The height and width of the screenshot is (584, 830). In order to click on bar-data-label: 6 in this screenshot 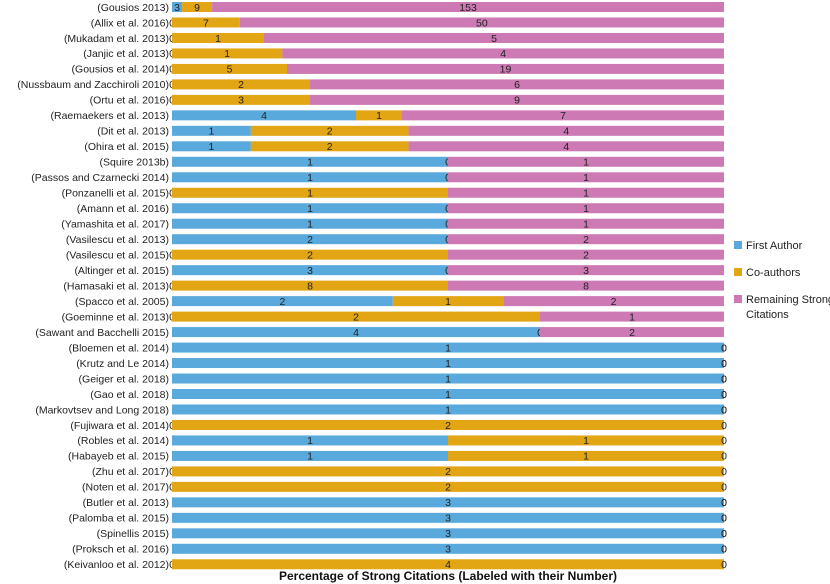, I will do `click(517, 85)`.